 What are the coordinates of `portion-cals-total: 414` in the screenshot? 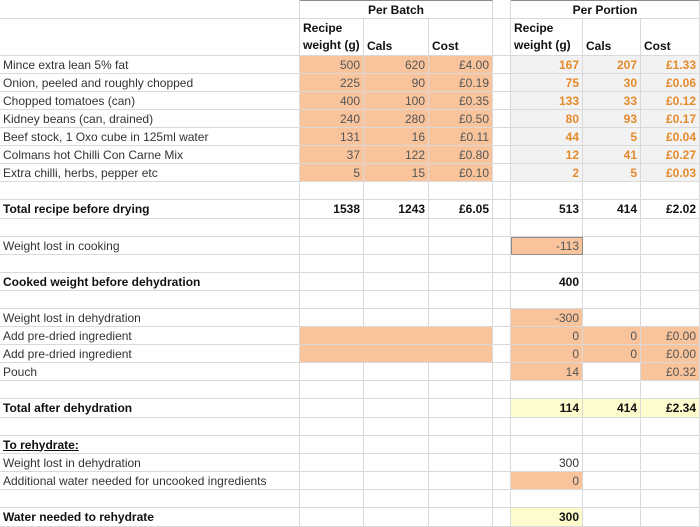 It's located at (612, 209).